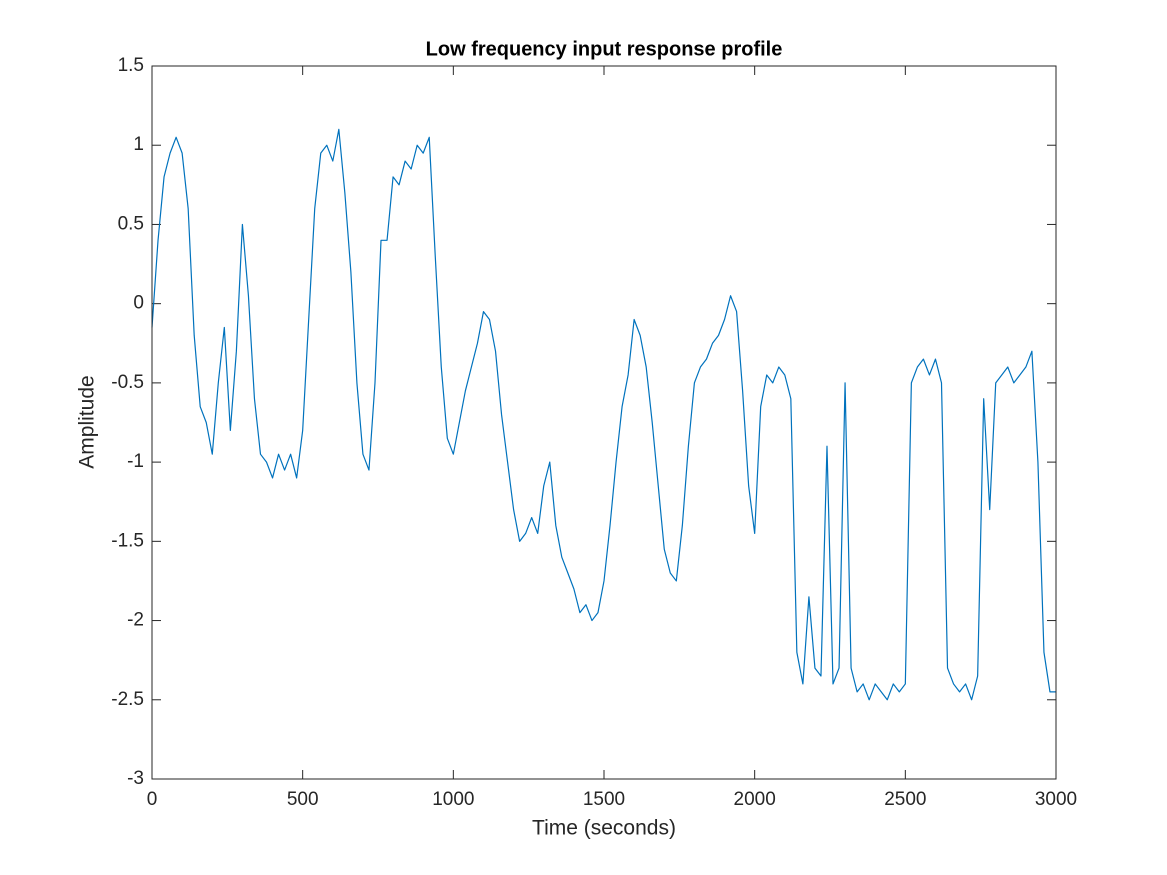  I want to click on y-tick-label: 0, so click(138, 303).